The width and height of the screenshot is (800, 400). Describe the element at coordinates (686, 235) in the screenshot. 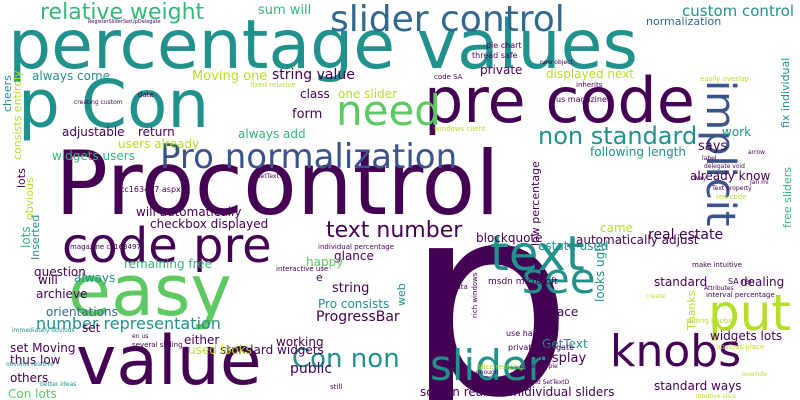

I see `word-real-estate: real estate` at that location.